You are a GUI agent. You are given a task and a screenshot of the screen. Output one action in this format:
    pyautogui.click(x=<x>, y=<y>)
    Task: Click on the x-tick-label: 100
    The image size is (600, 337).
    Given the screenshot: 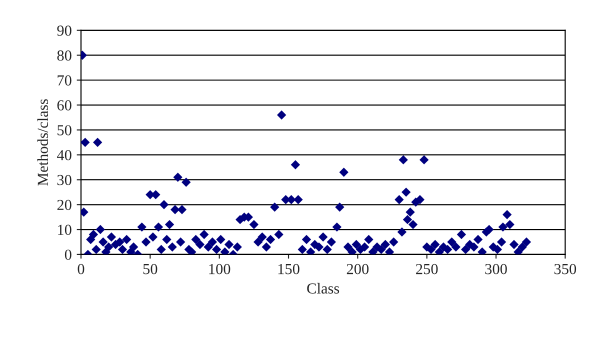 What is the action you would take?
    pyautogui.click(x=219, y=269)
    